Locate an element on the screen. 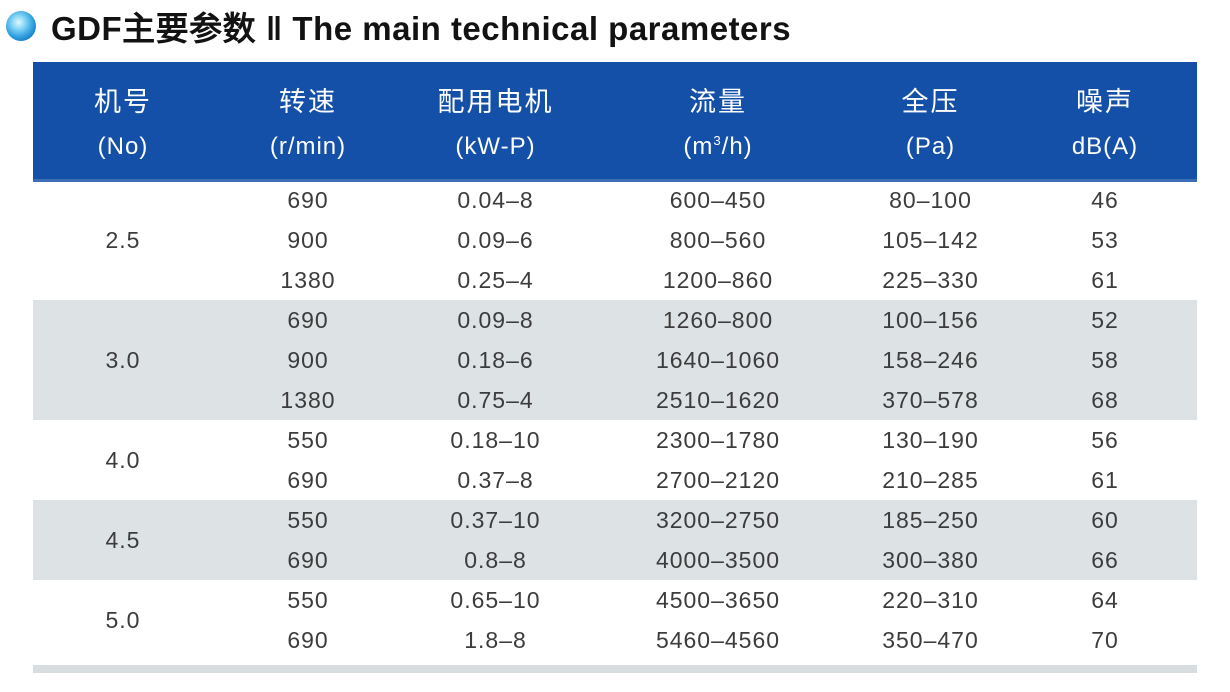 This screenshot has width=1230, height=692. cell-motor: 0.09–6 is located at coordinates (495, 240).